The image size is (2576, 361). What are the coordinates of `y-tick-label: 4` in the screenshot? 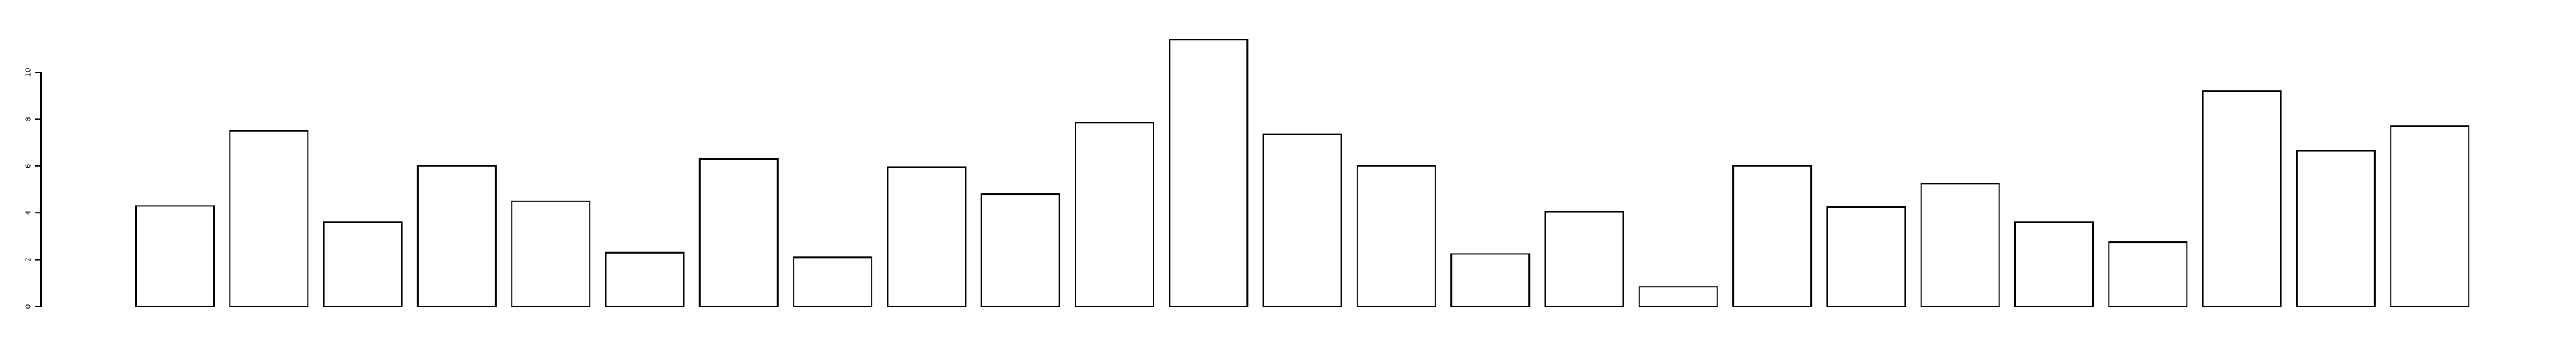 It's located at (29, 213).